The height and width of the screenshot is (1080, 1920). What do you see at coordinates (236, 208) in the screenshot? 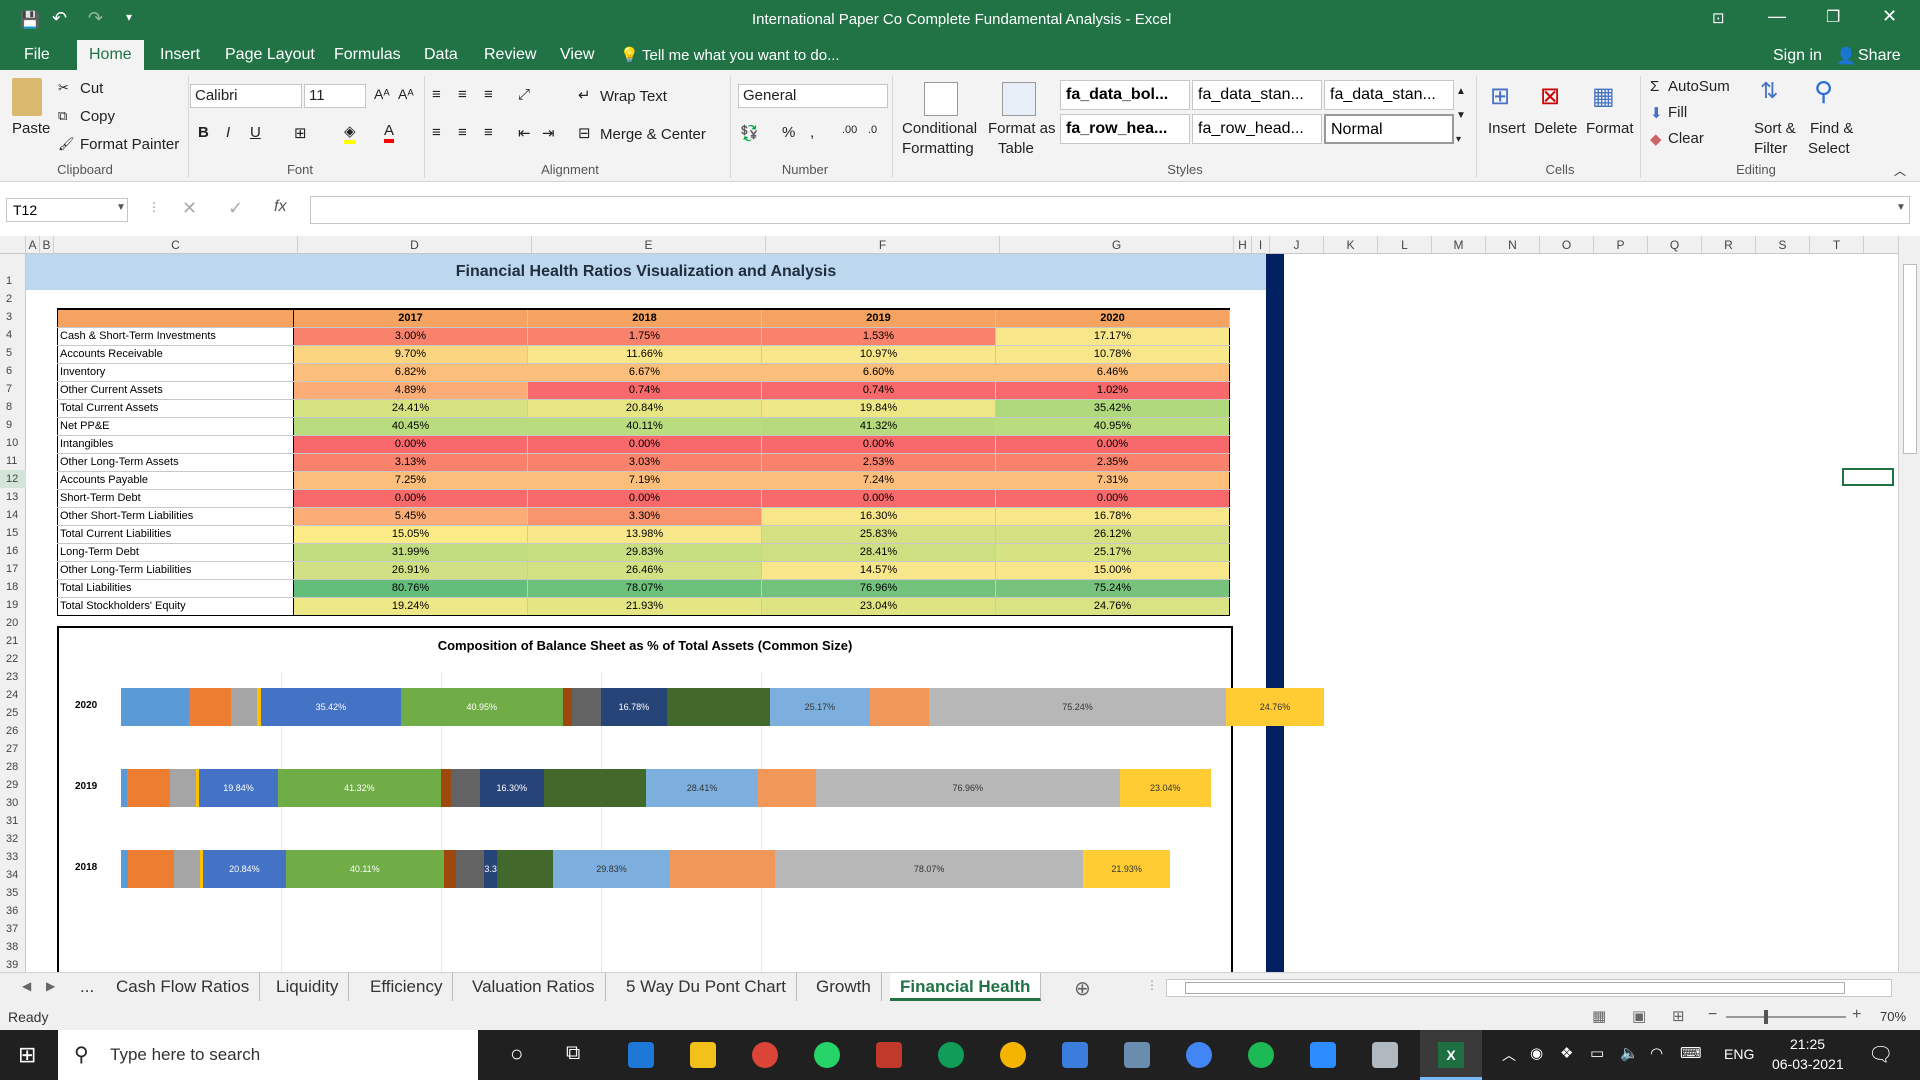
I see `confirm-entry-icon: ✓` at bounding box center [236, 208].